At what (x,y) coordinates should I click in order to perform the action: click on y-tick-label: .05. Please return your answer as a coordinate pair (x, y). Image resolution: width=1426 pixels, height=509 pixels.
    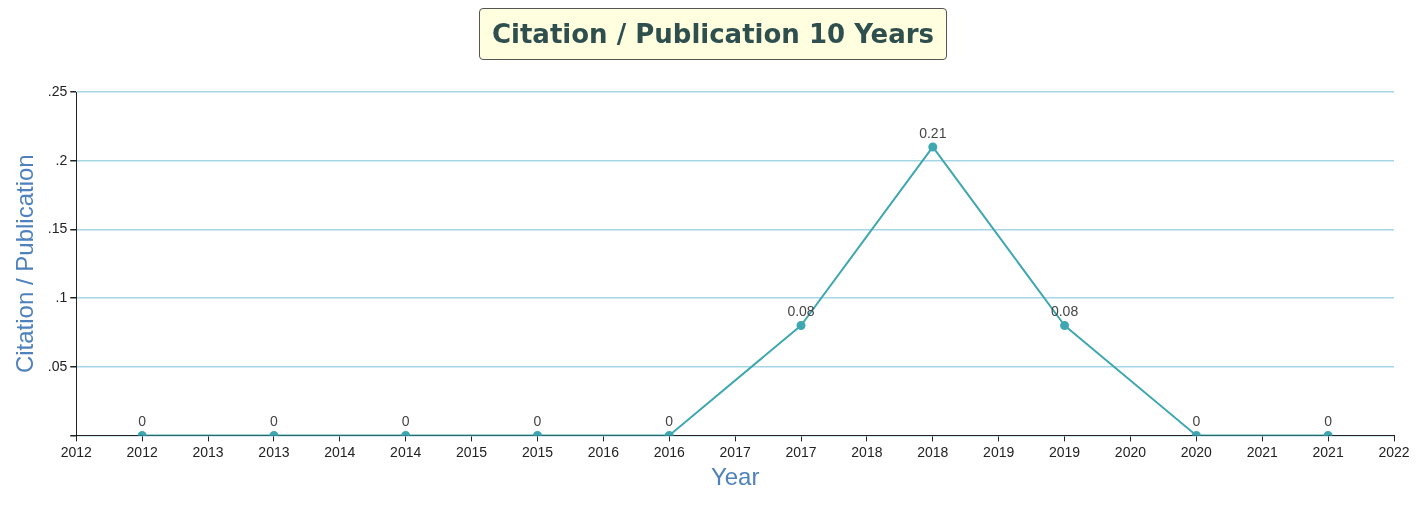
    Looking at the image, I should click on (57, 365).